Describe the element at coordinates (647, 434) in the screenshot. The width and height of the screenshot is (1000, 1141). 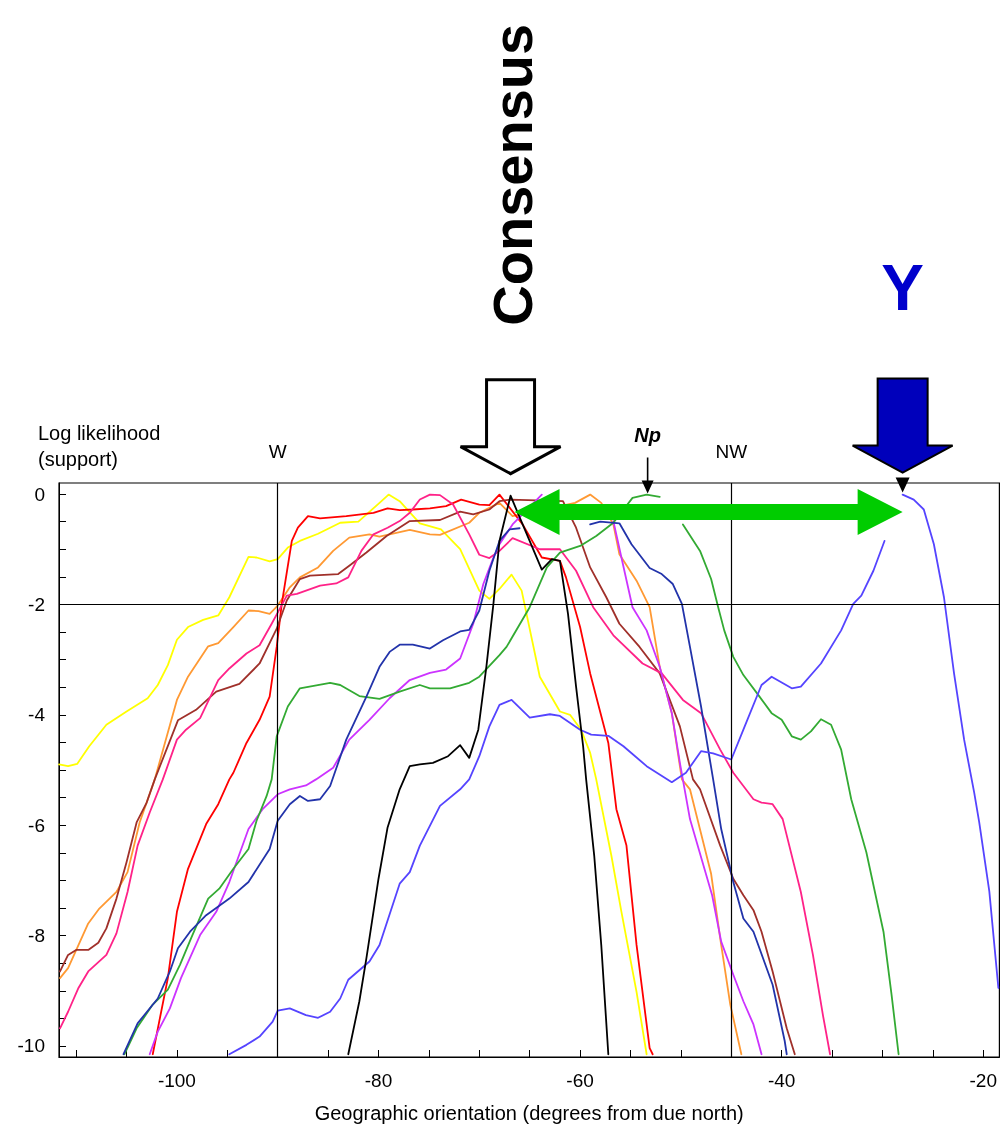
I see `annotation: Np` at that location.